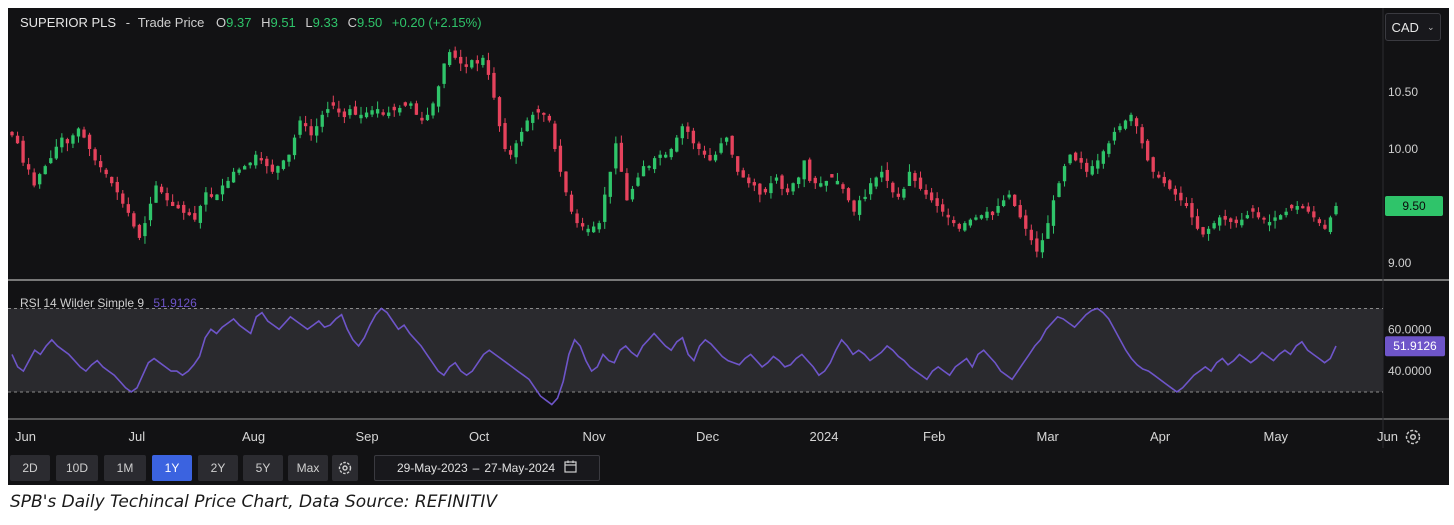  What do you see at coordinates (365, 22) in the screenshot?
I see `ohlc-close: C9.50` at bounding box center [365, 22].